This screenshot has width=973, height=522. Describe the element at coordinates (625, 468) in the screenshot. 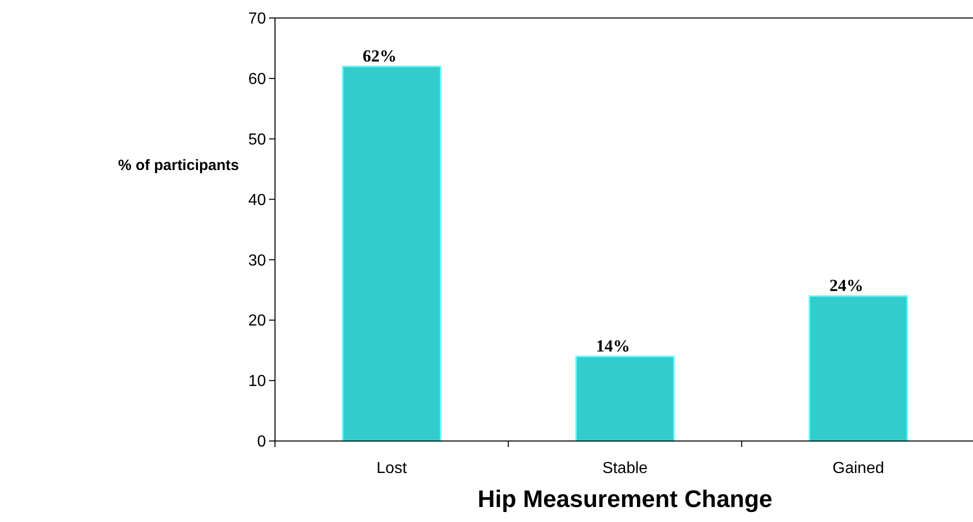

I see `x-tick-label: Stable` at that location.